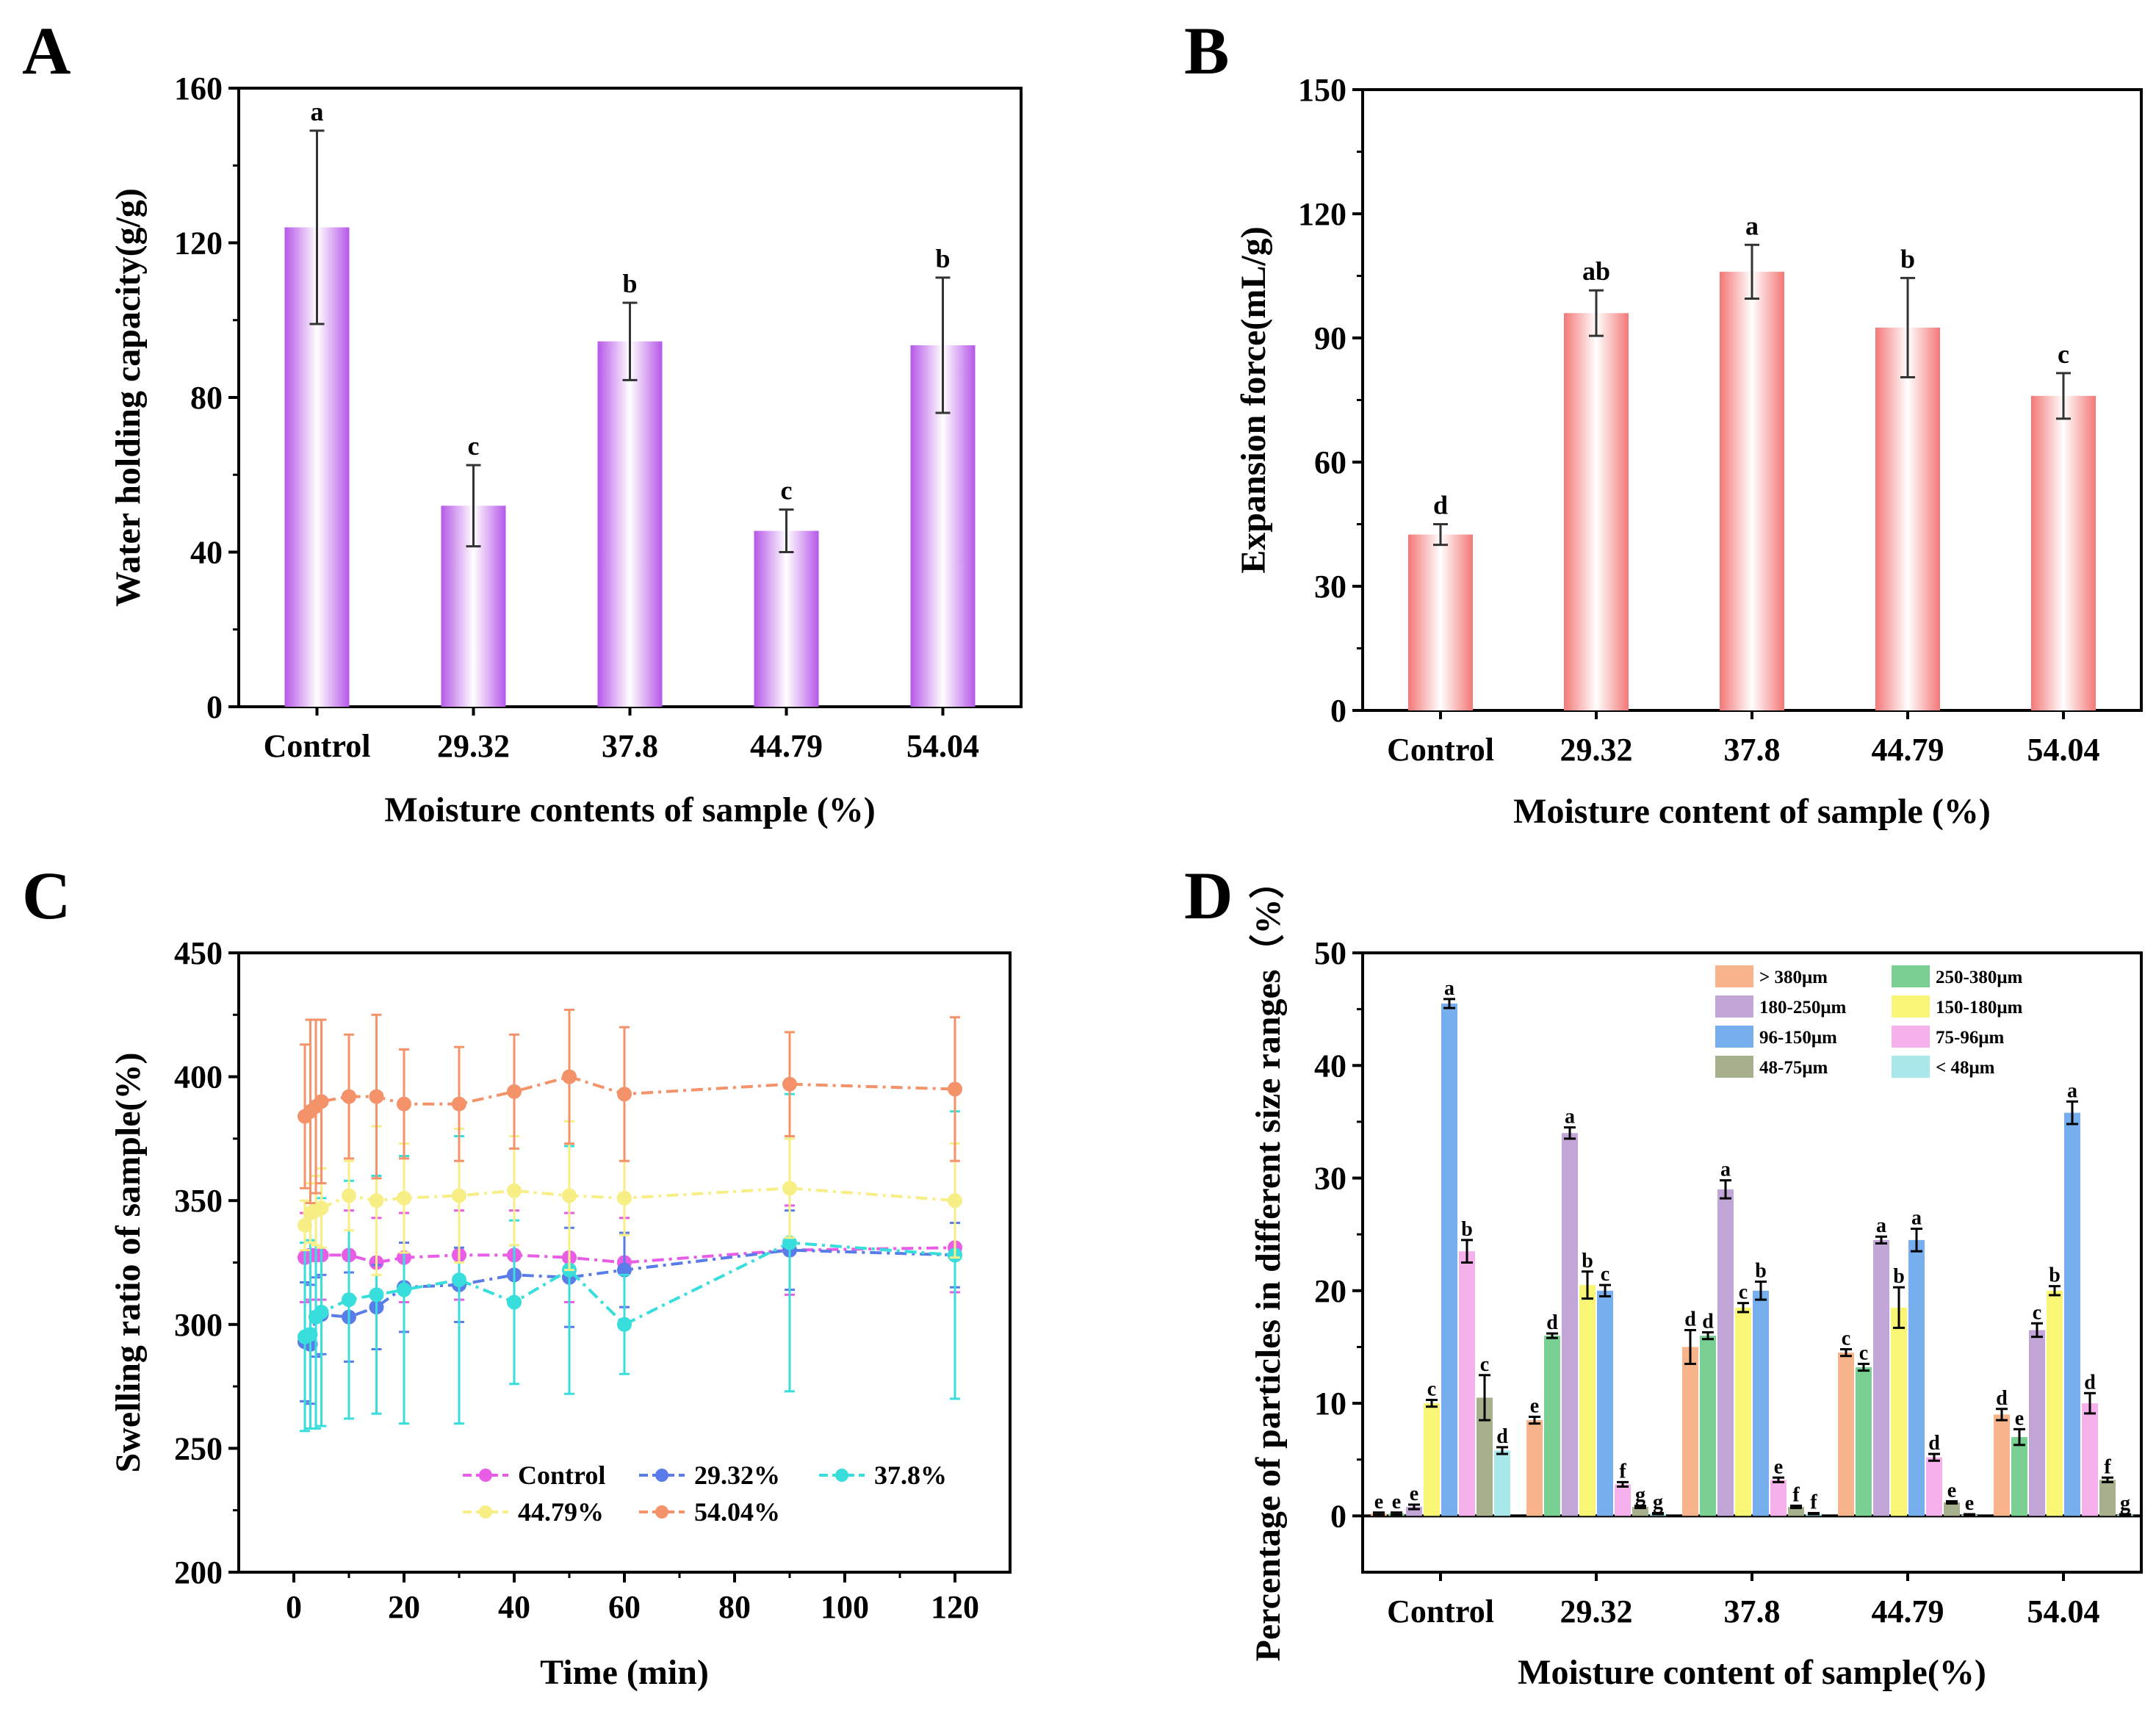  What do you see at coordinates (1552, 1426) in the screenshot?
I see `bar-250-380μm-29.32` at bounding box center [1552, 1426].